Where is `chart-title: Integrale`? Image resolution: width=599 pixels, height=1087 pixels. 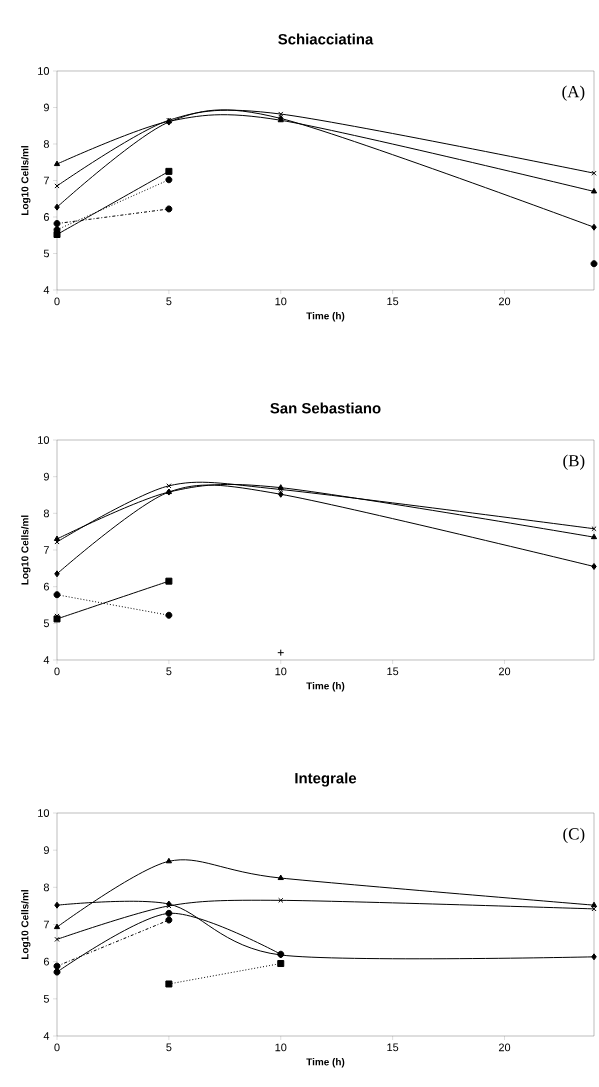
chart-title: Integrale is located at coordinates (326, 779).